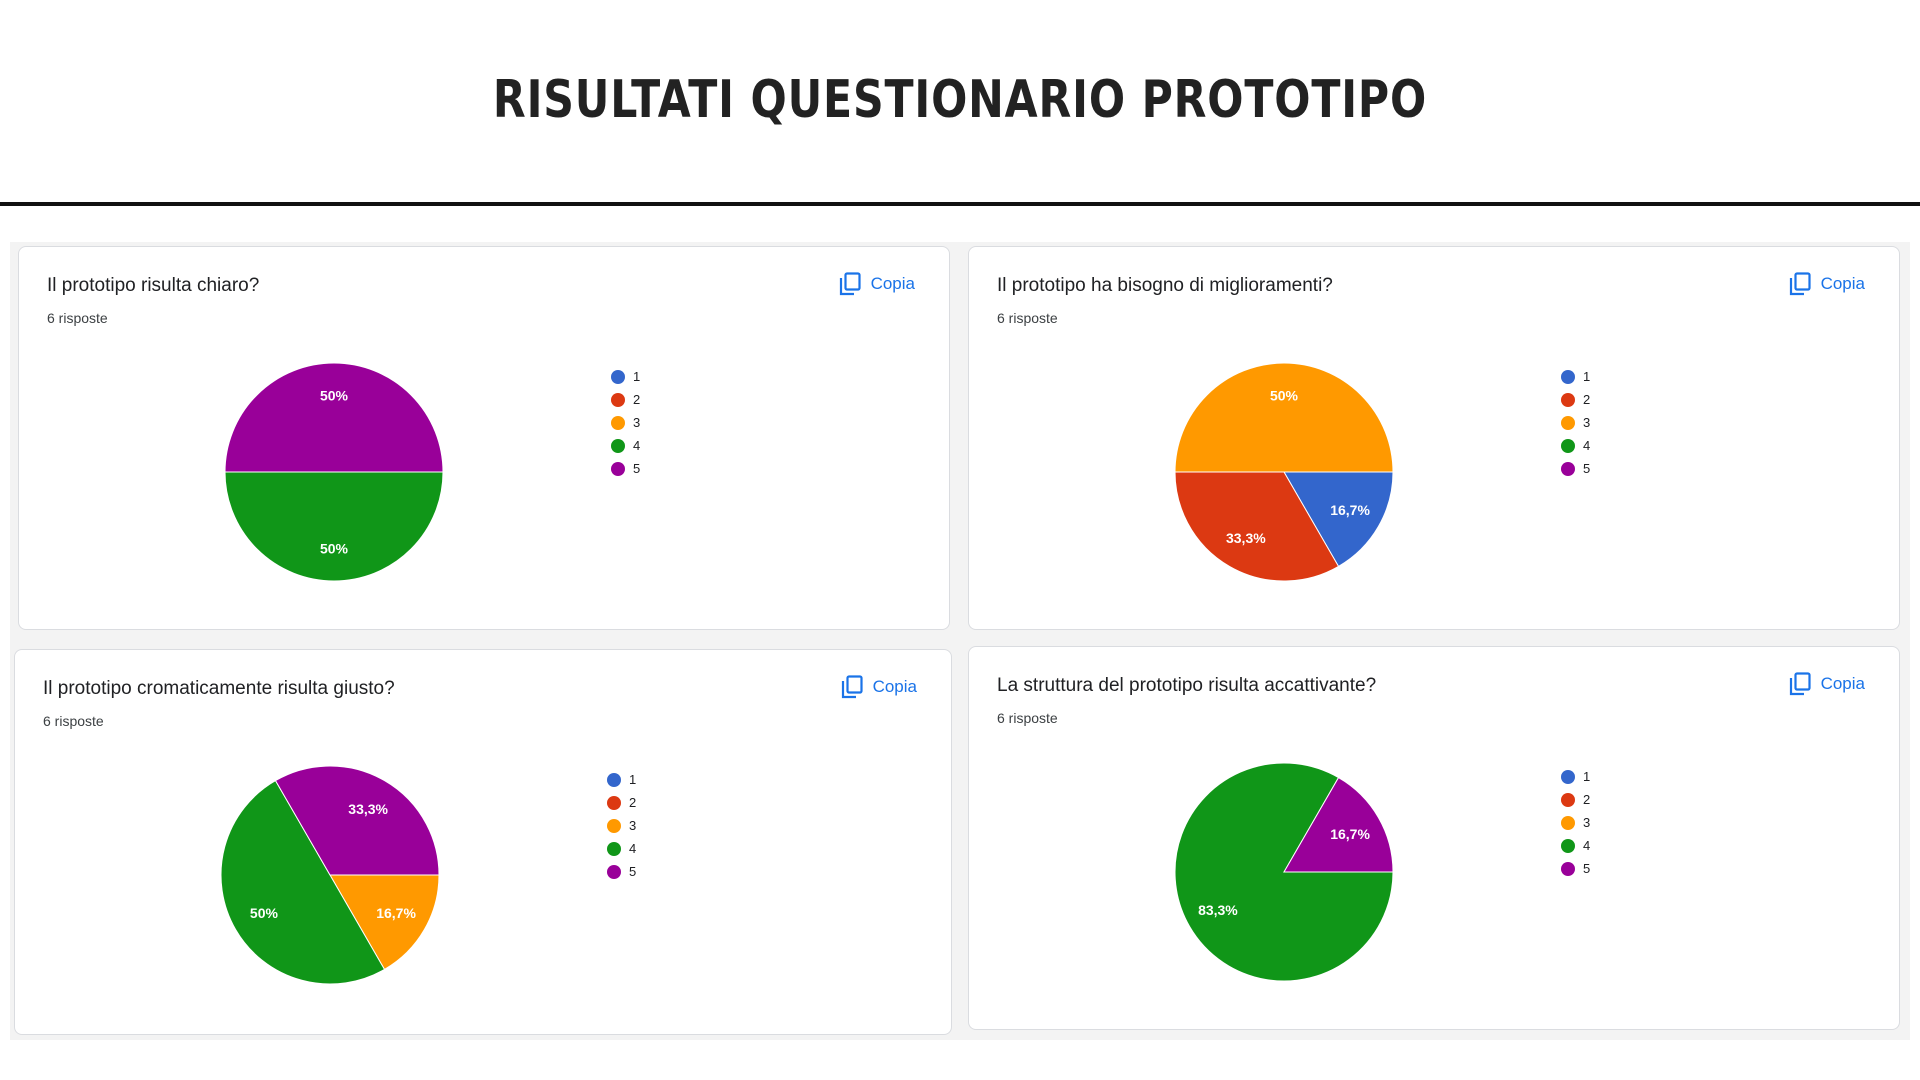  Describe the element at coordinates (960, 100) in the screenshot. I see `page-title: RISULTATI QUESTIONARIO PROTOTIPO` at that location.